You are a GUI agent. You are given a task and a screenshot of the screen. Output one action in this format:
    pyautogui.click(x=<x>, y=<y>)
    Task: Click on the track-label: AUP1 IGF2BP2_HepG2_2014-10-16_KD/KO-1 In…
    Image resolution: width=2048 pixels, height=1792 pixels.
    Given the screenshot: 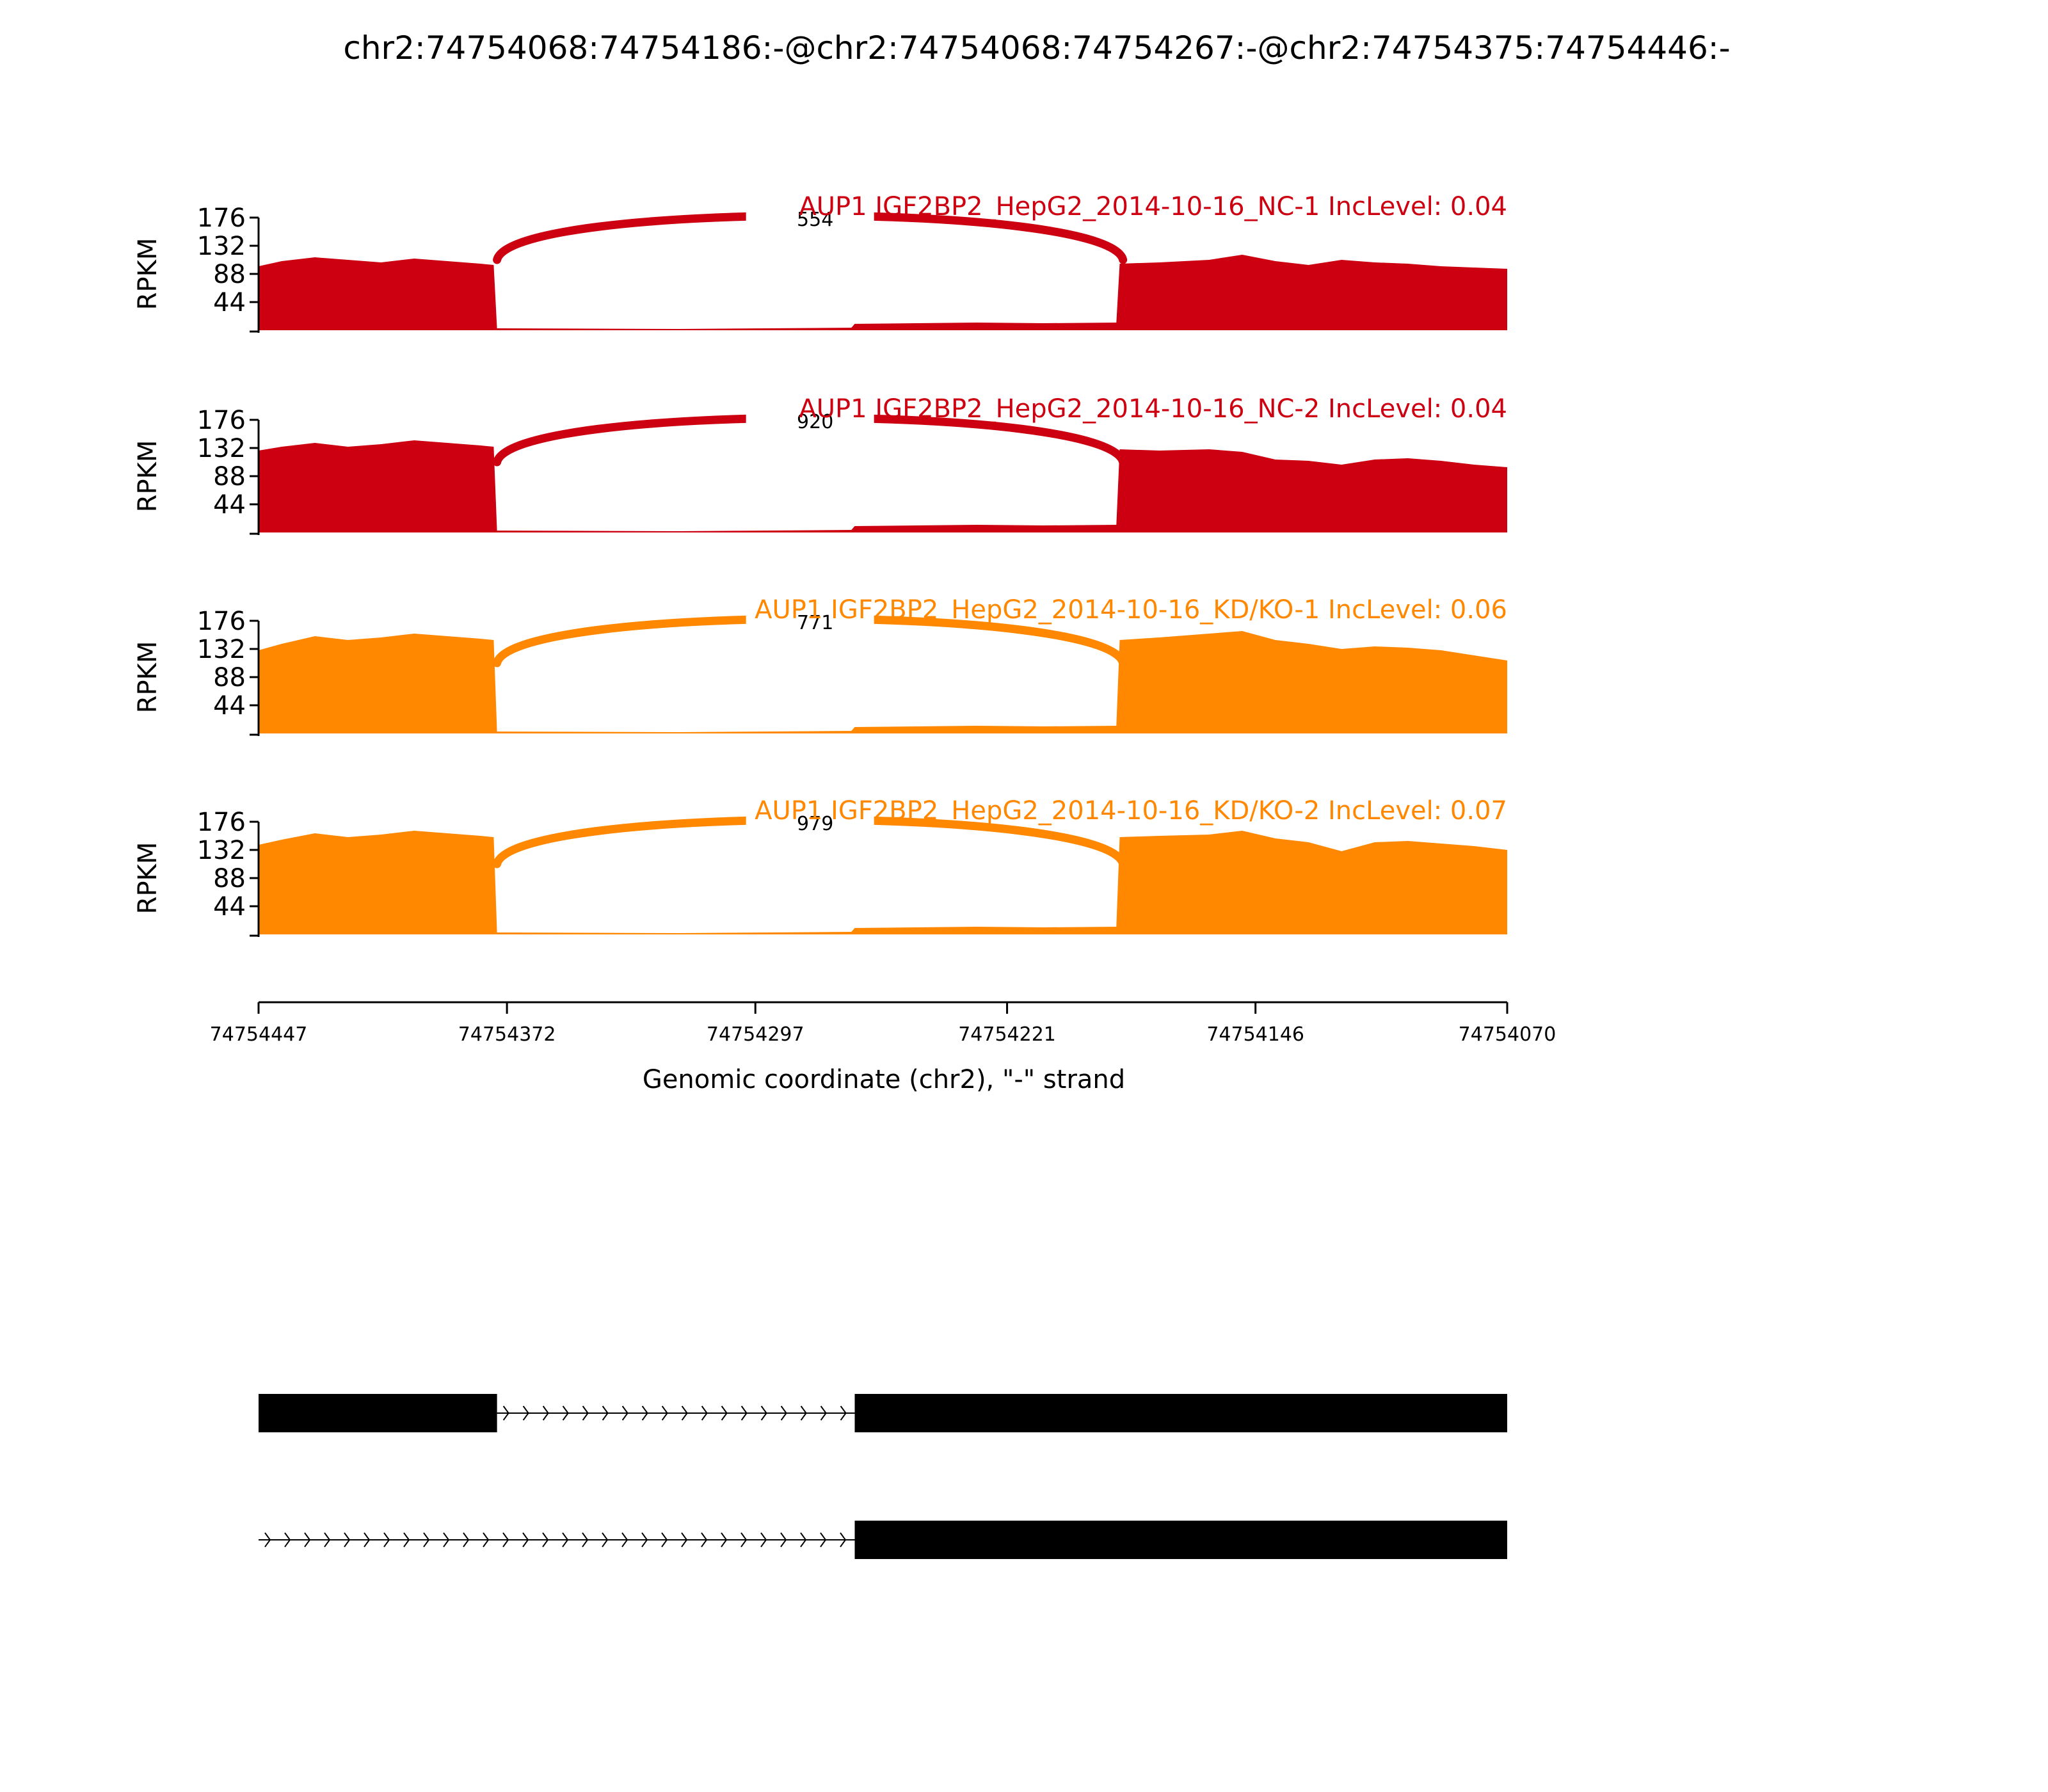 What is the action you would take?
    pyautogui.click(x=1131, y=610)
    